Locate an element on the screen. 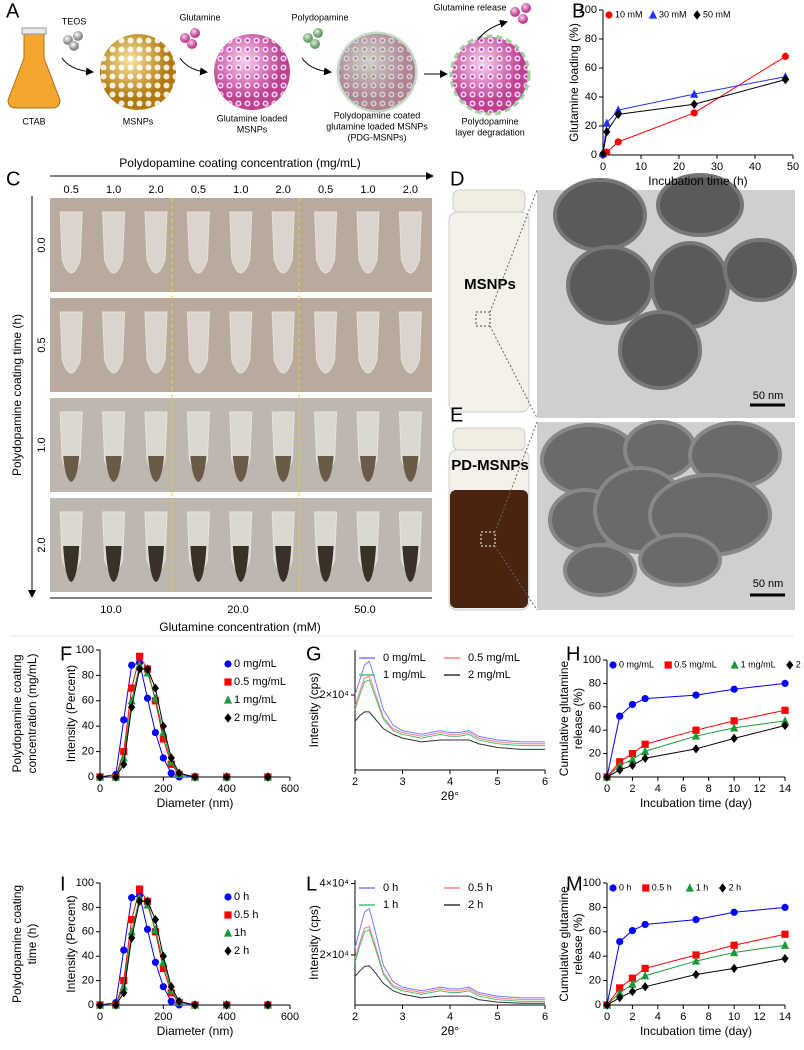  x-tick-label: 12 is located at coordinates (759, 789).